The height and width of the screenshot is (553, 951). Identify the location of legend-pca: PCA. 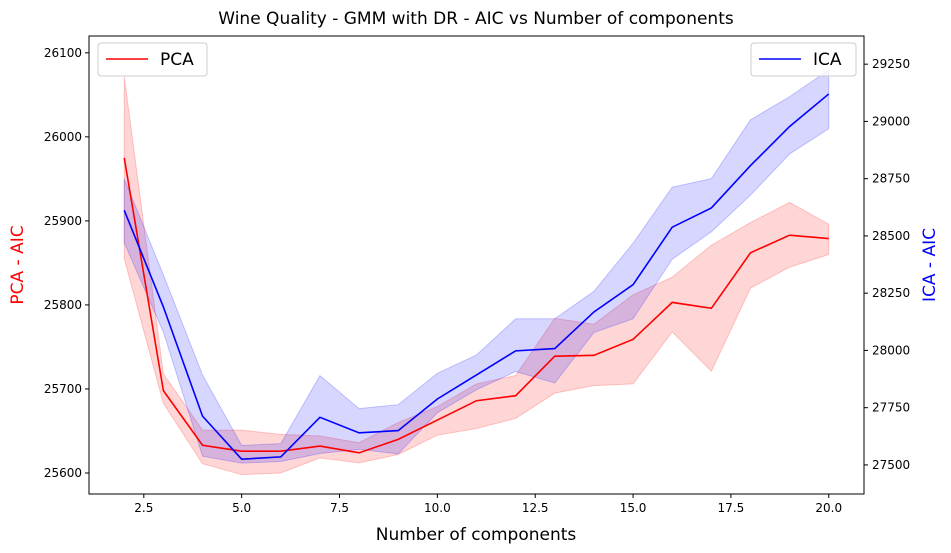
(152, 59).